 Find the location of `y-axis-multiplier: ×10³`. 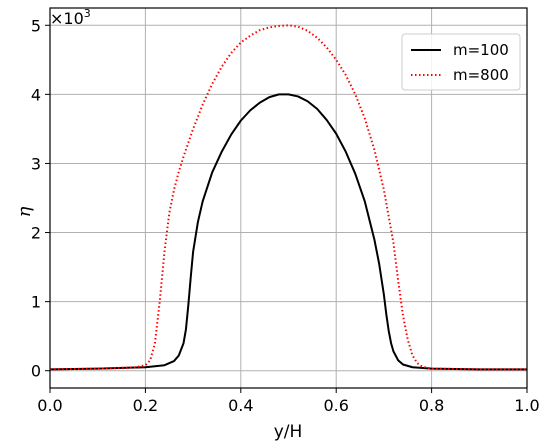

y-axis-multiplier: ×10³ is located at coordinates (70, 17).